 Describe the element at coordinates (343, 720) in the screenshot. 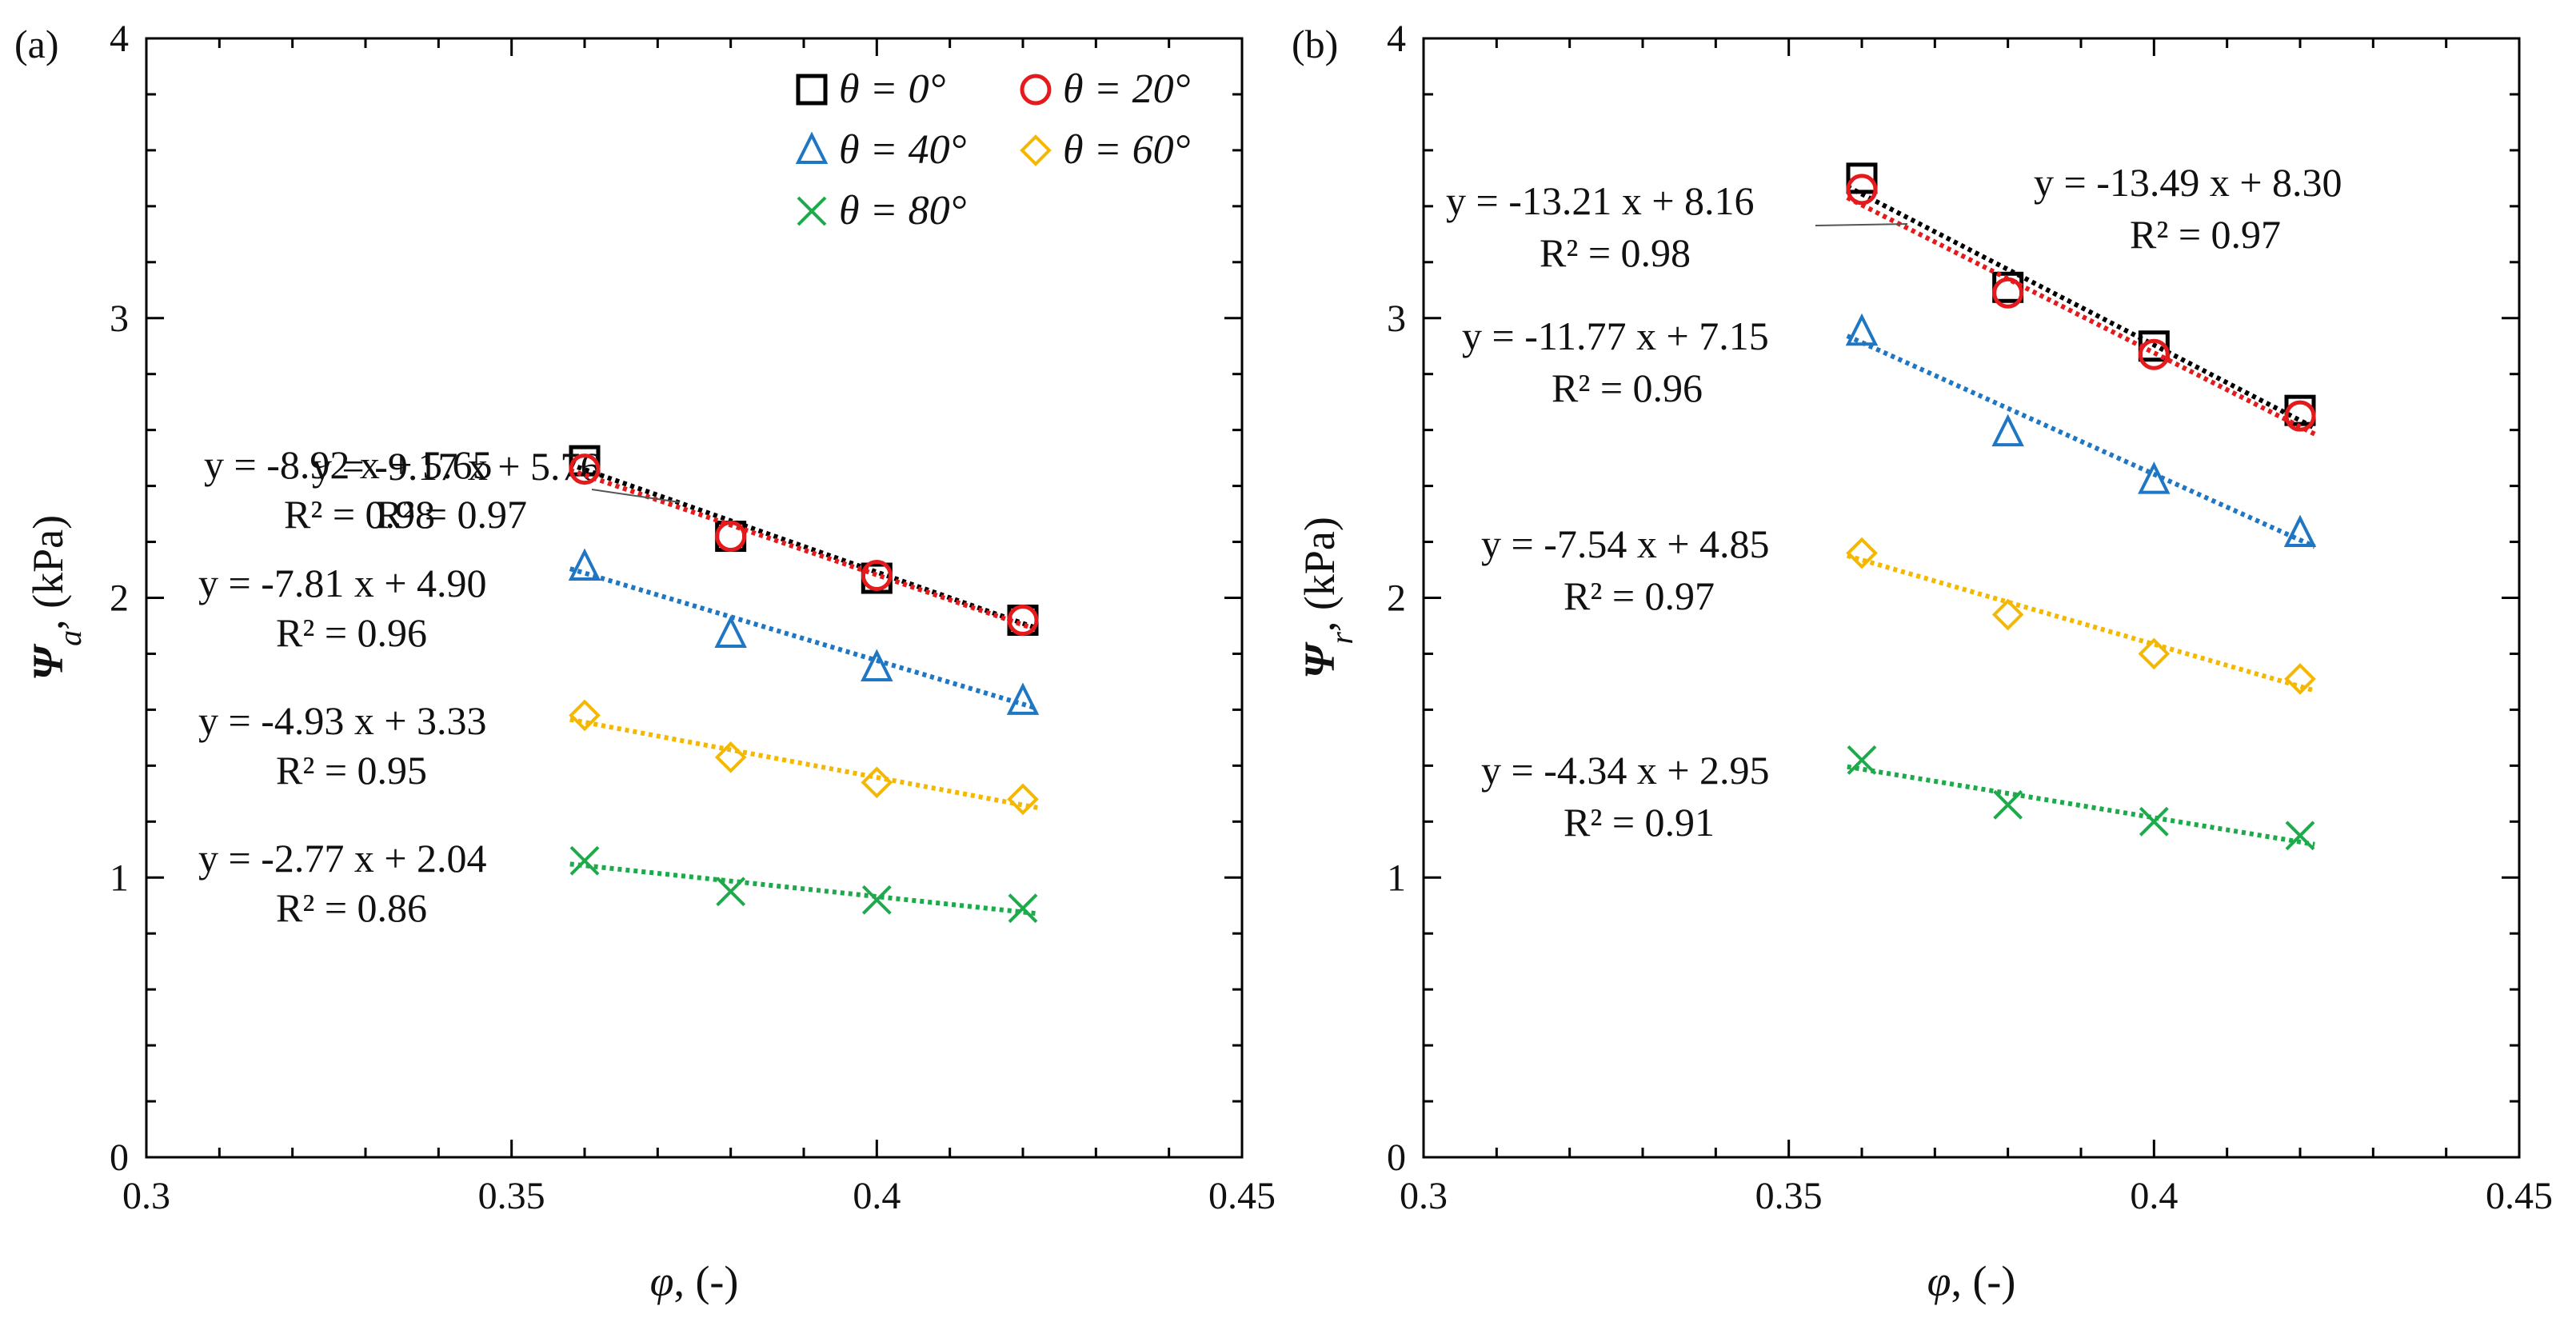

I see `fit-equation: y = -4.93 x + 3.33` at that location.